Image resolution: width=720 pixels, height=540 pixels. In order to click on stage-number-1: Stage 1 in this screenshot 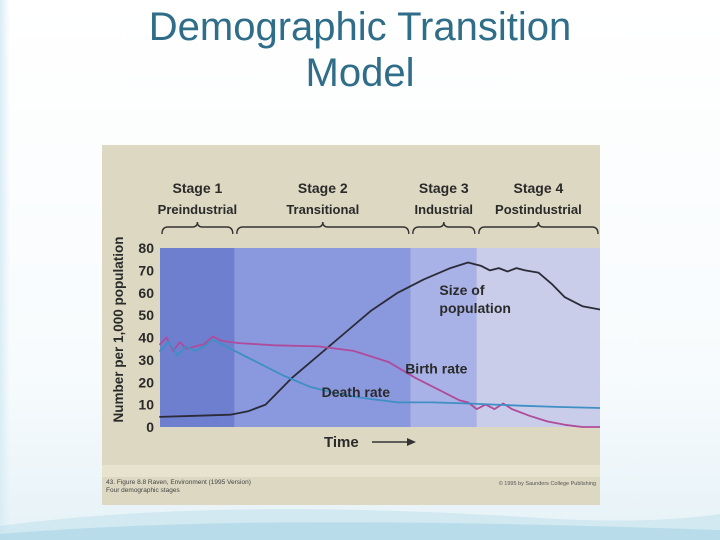, I will do `click(197, 188)`.